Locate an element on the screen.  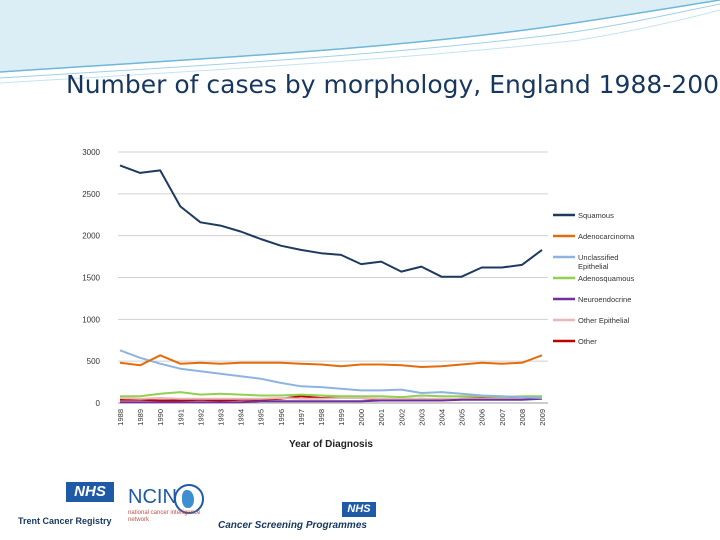
series-line-squamous is located at coordinates (331, 221).